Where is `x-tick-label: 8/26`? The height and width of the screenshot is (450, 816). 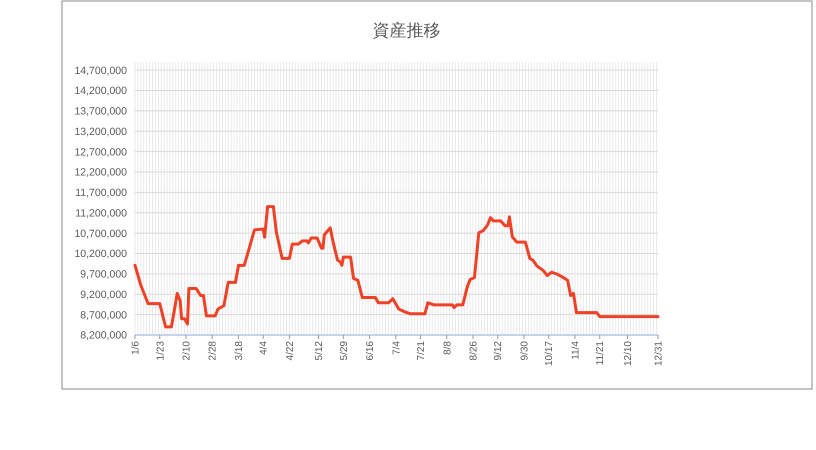
x-tick-label: 8/26 is located at coordinates (474, 350).